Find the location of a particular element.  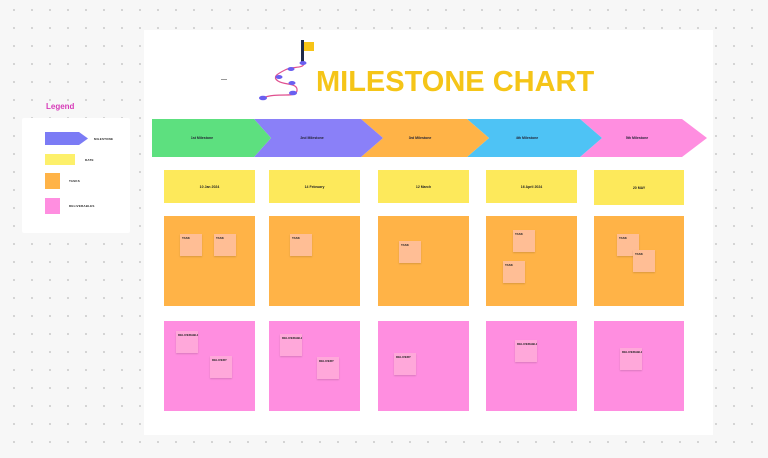

date-box-4: 16 April 2024 is located at coordinates (531, 186).